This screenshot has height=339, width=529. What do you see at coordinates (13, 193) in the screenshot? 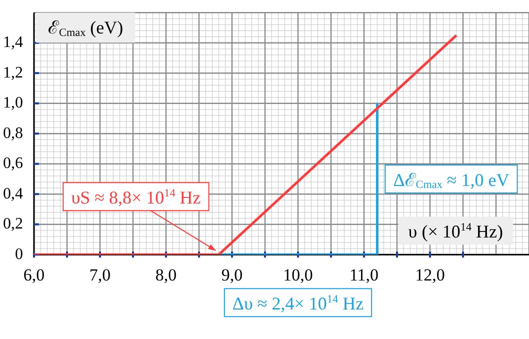
I see `y-tick-label: 0,4` at bounding box center [13, 193].